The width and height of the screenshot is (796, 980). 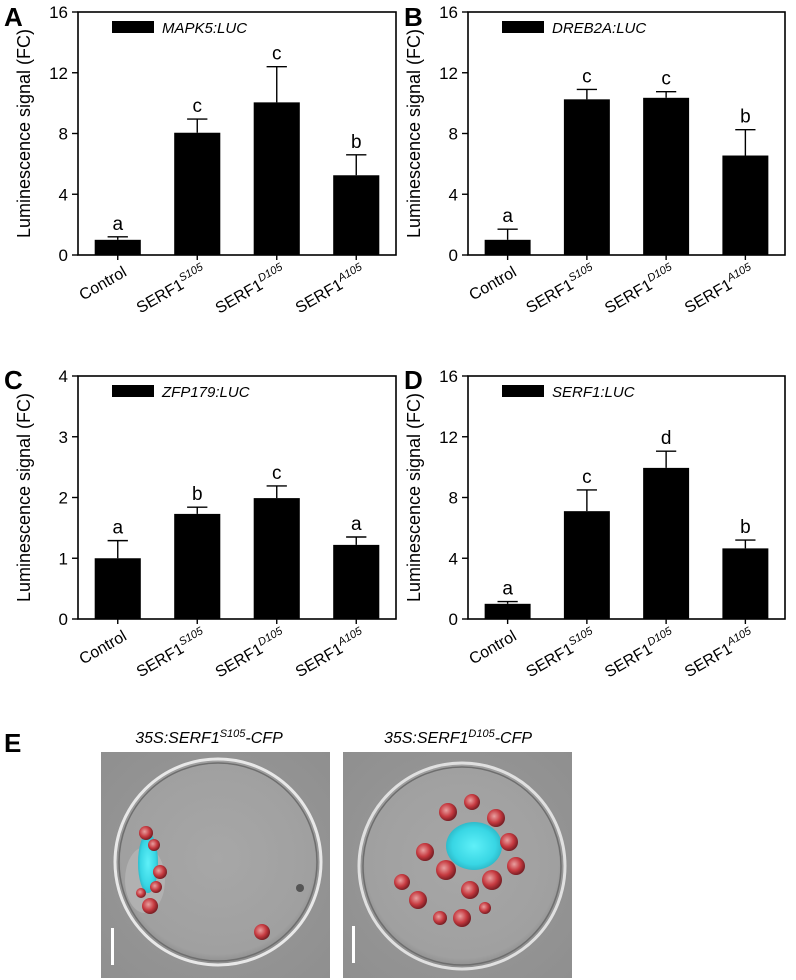 I want to click on panel-b-sig-letter-3: b, so click(x=745, y=117).